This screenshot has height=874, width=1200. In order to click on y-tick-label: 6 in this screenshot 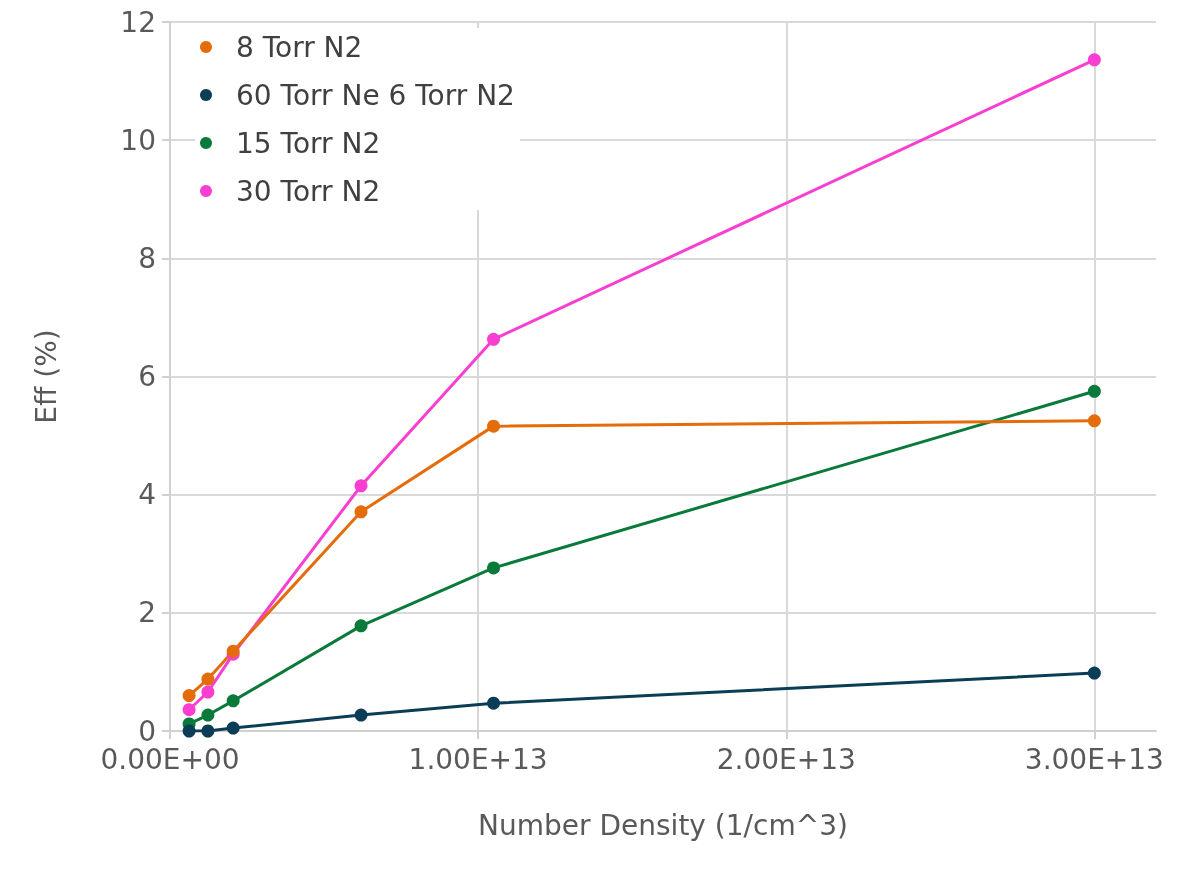, I will do `click(147, 376)`.